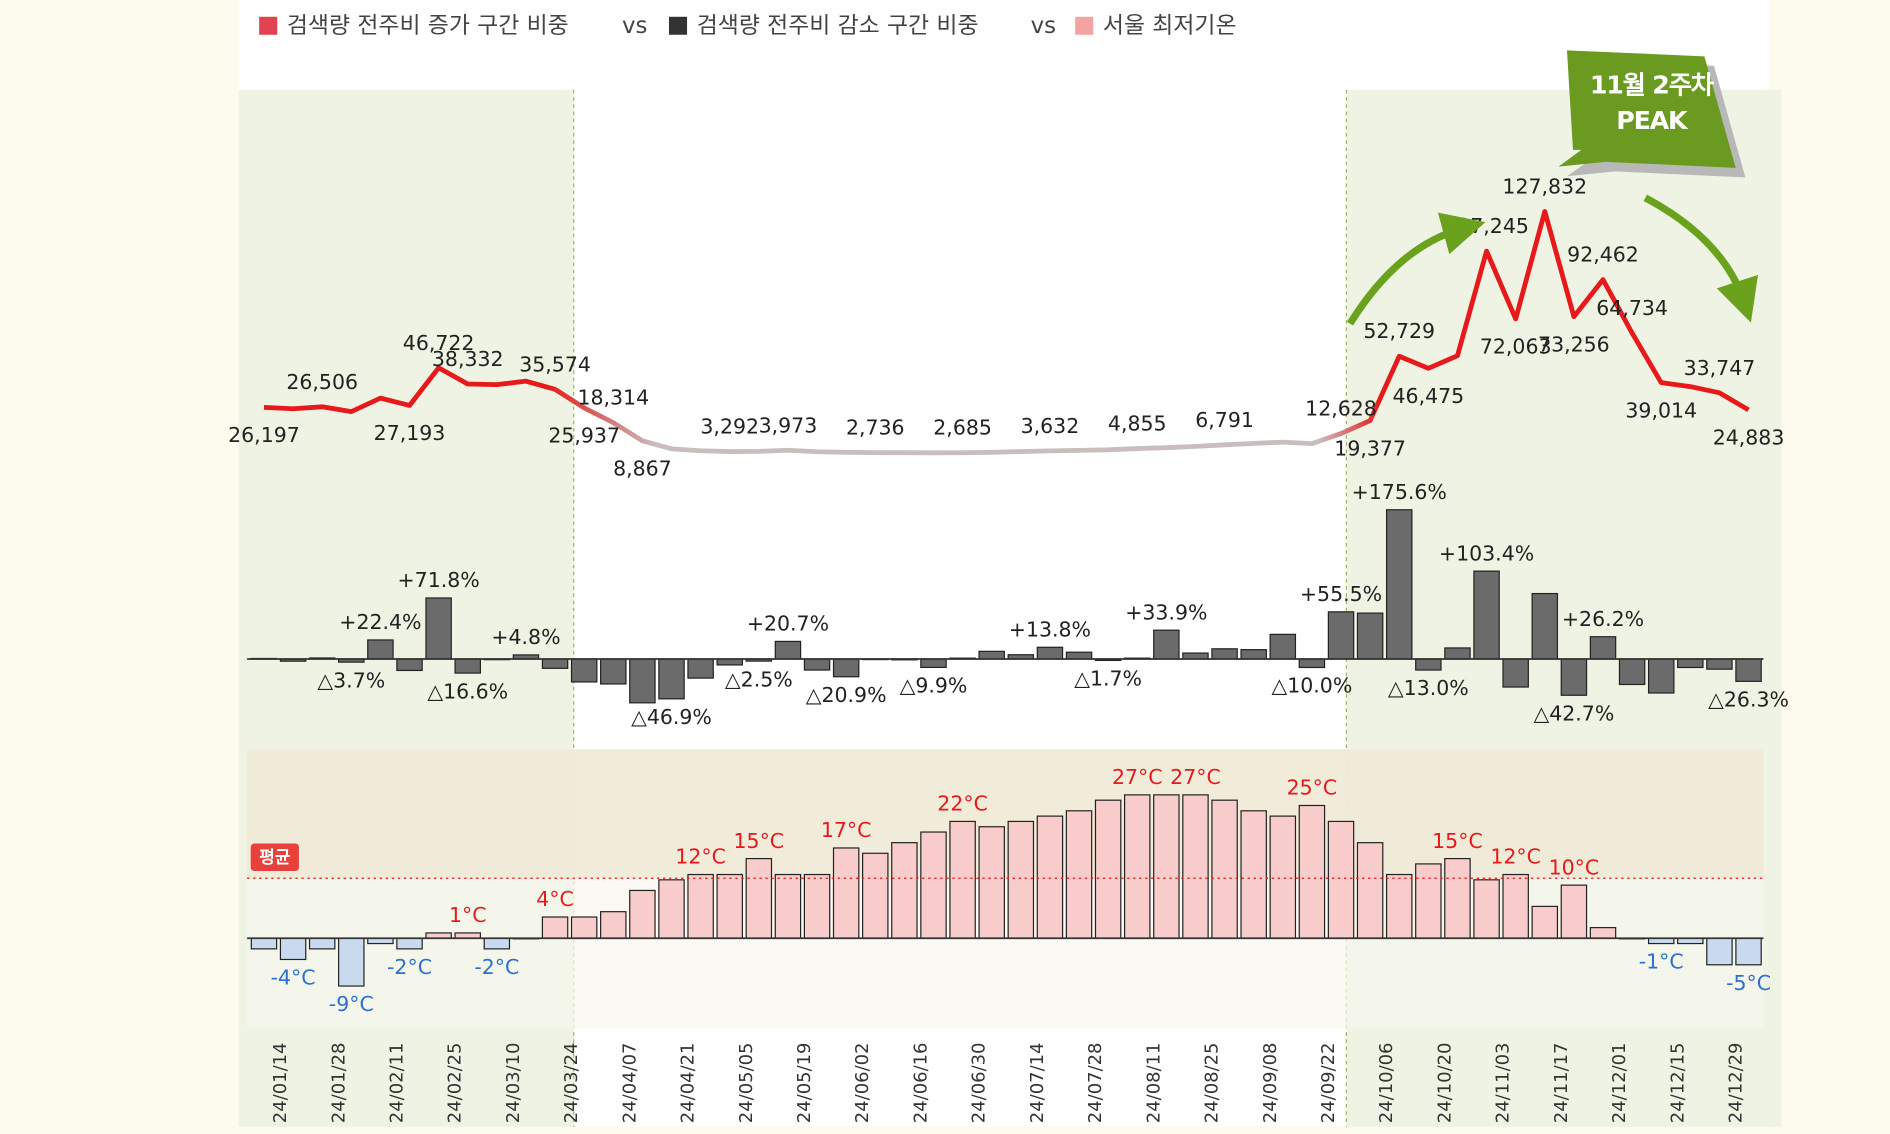 The image size is (1890, 1134). I want to click on data-label: △46.9%, so click(671, 717).